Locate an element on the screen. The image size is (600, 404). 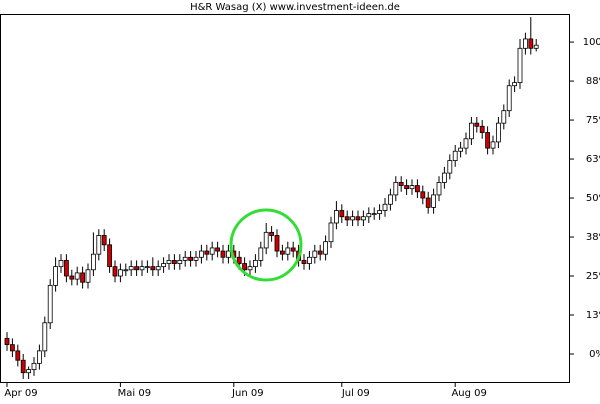
y-tick-label: 25% is located at coordinates (593, 276).